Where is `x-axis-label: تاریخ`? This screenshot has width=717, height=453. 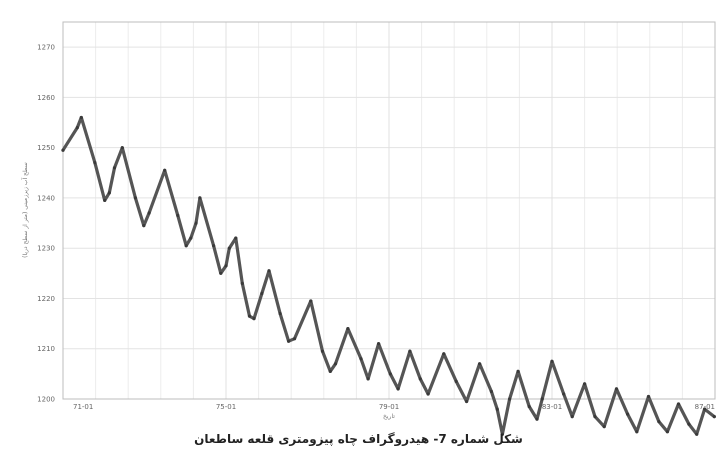 x-axis-label: تاریخ is located at coordinates (389, 416).